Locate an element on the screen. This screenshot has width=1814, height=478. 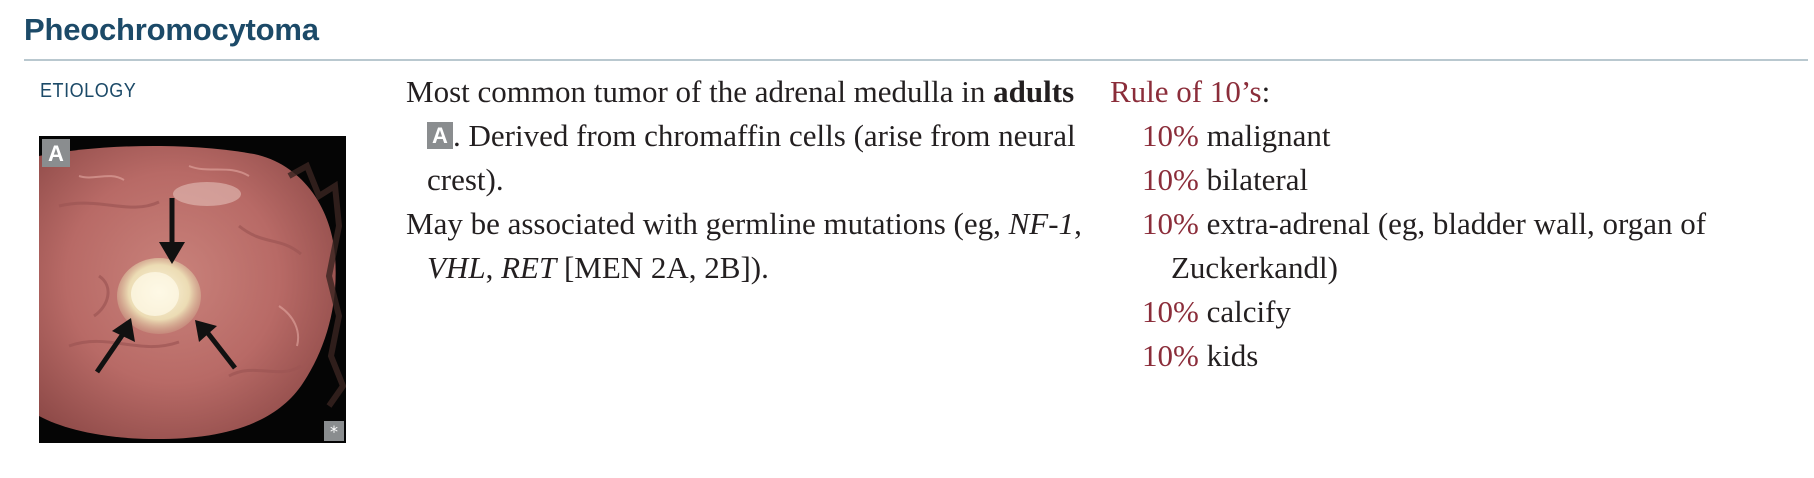
rule-heading-colon: : is located at coordinates (1266, 91).